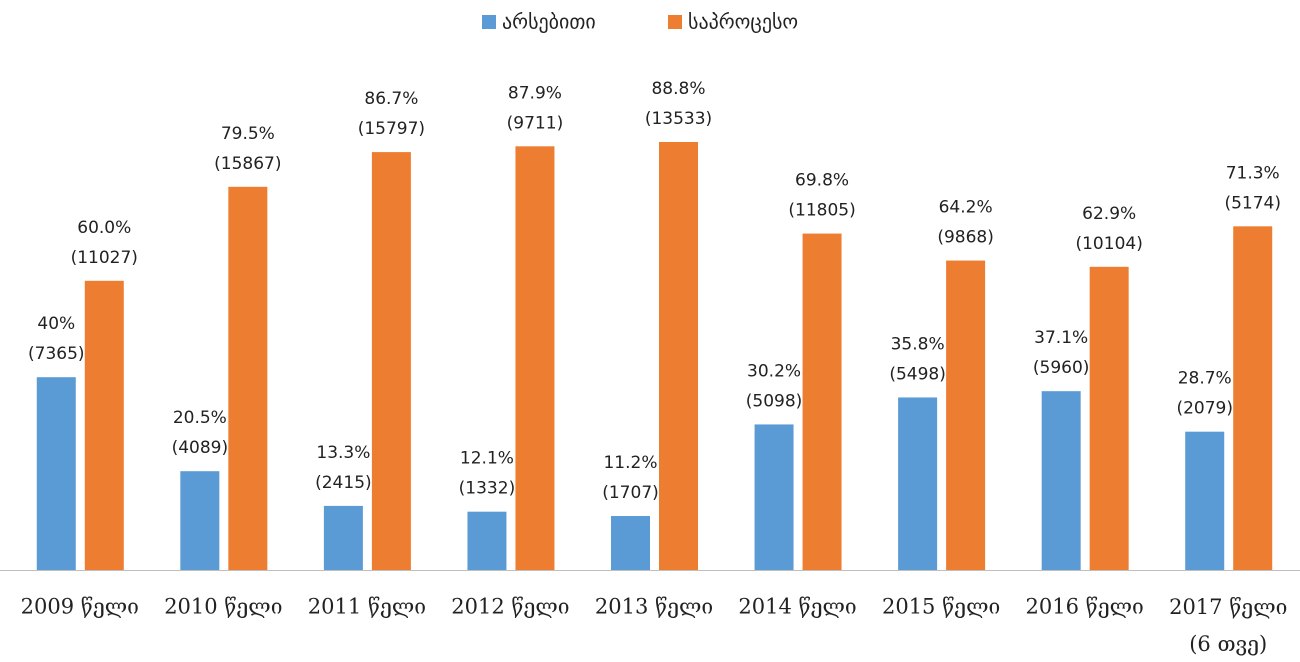  Describe the element at coordinates (630, 463) in the screenshot. I see `value-label: 11.2%` at that location.